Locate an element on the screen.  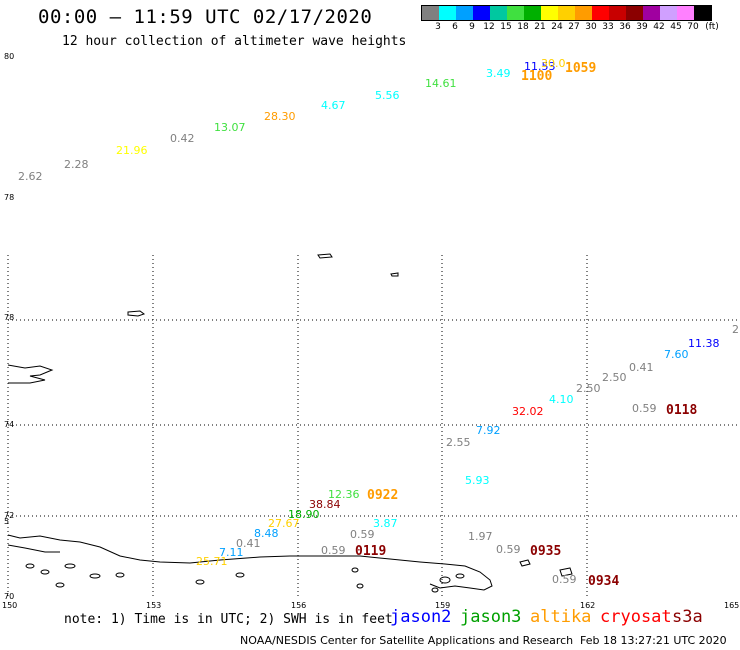
lat-label: 72 is located at coordinates (9, 515).